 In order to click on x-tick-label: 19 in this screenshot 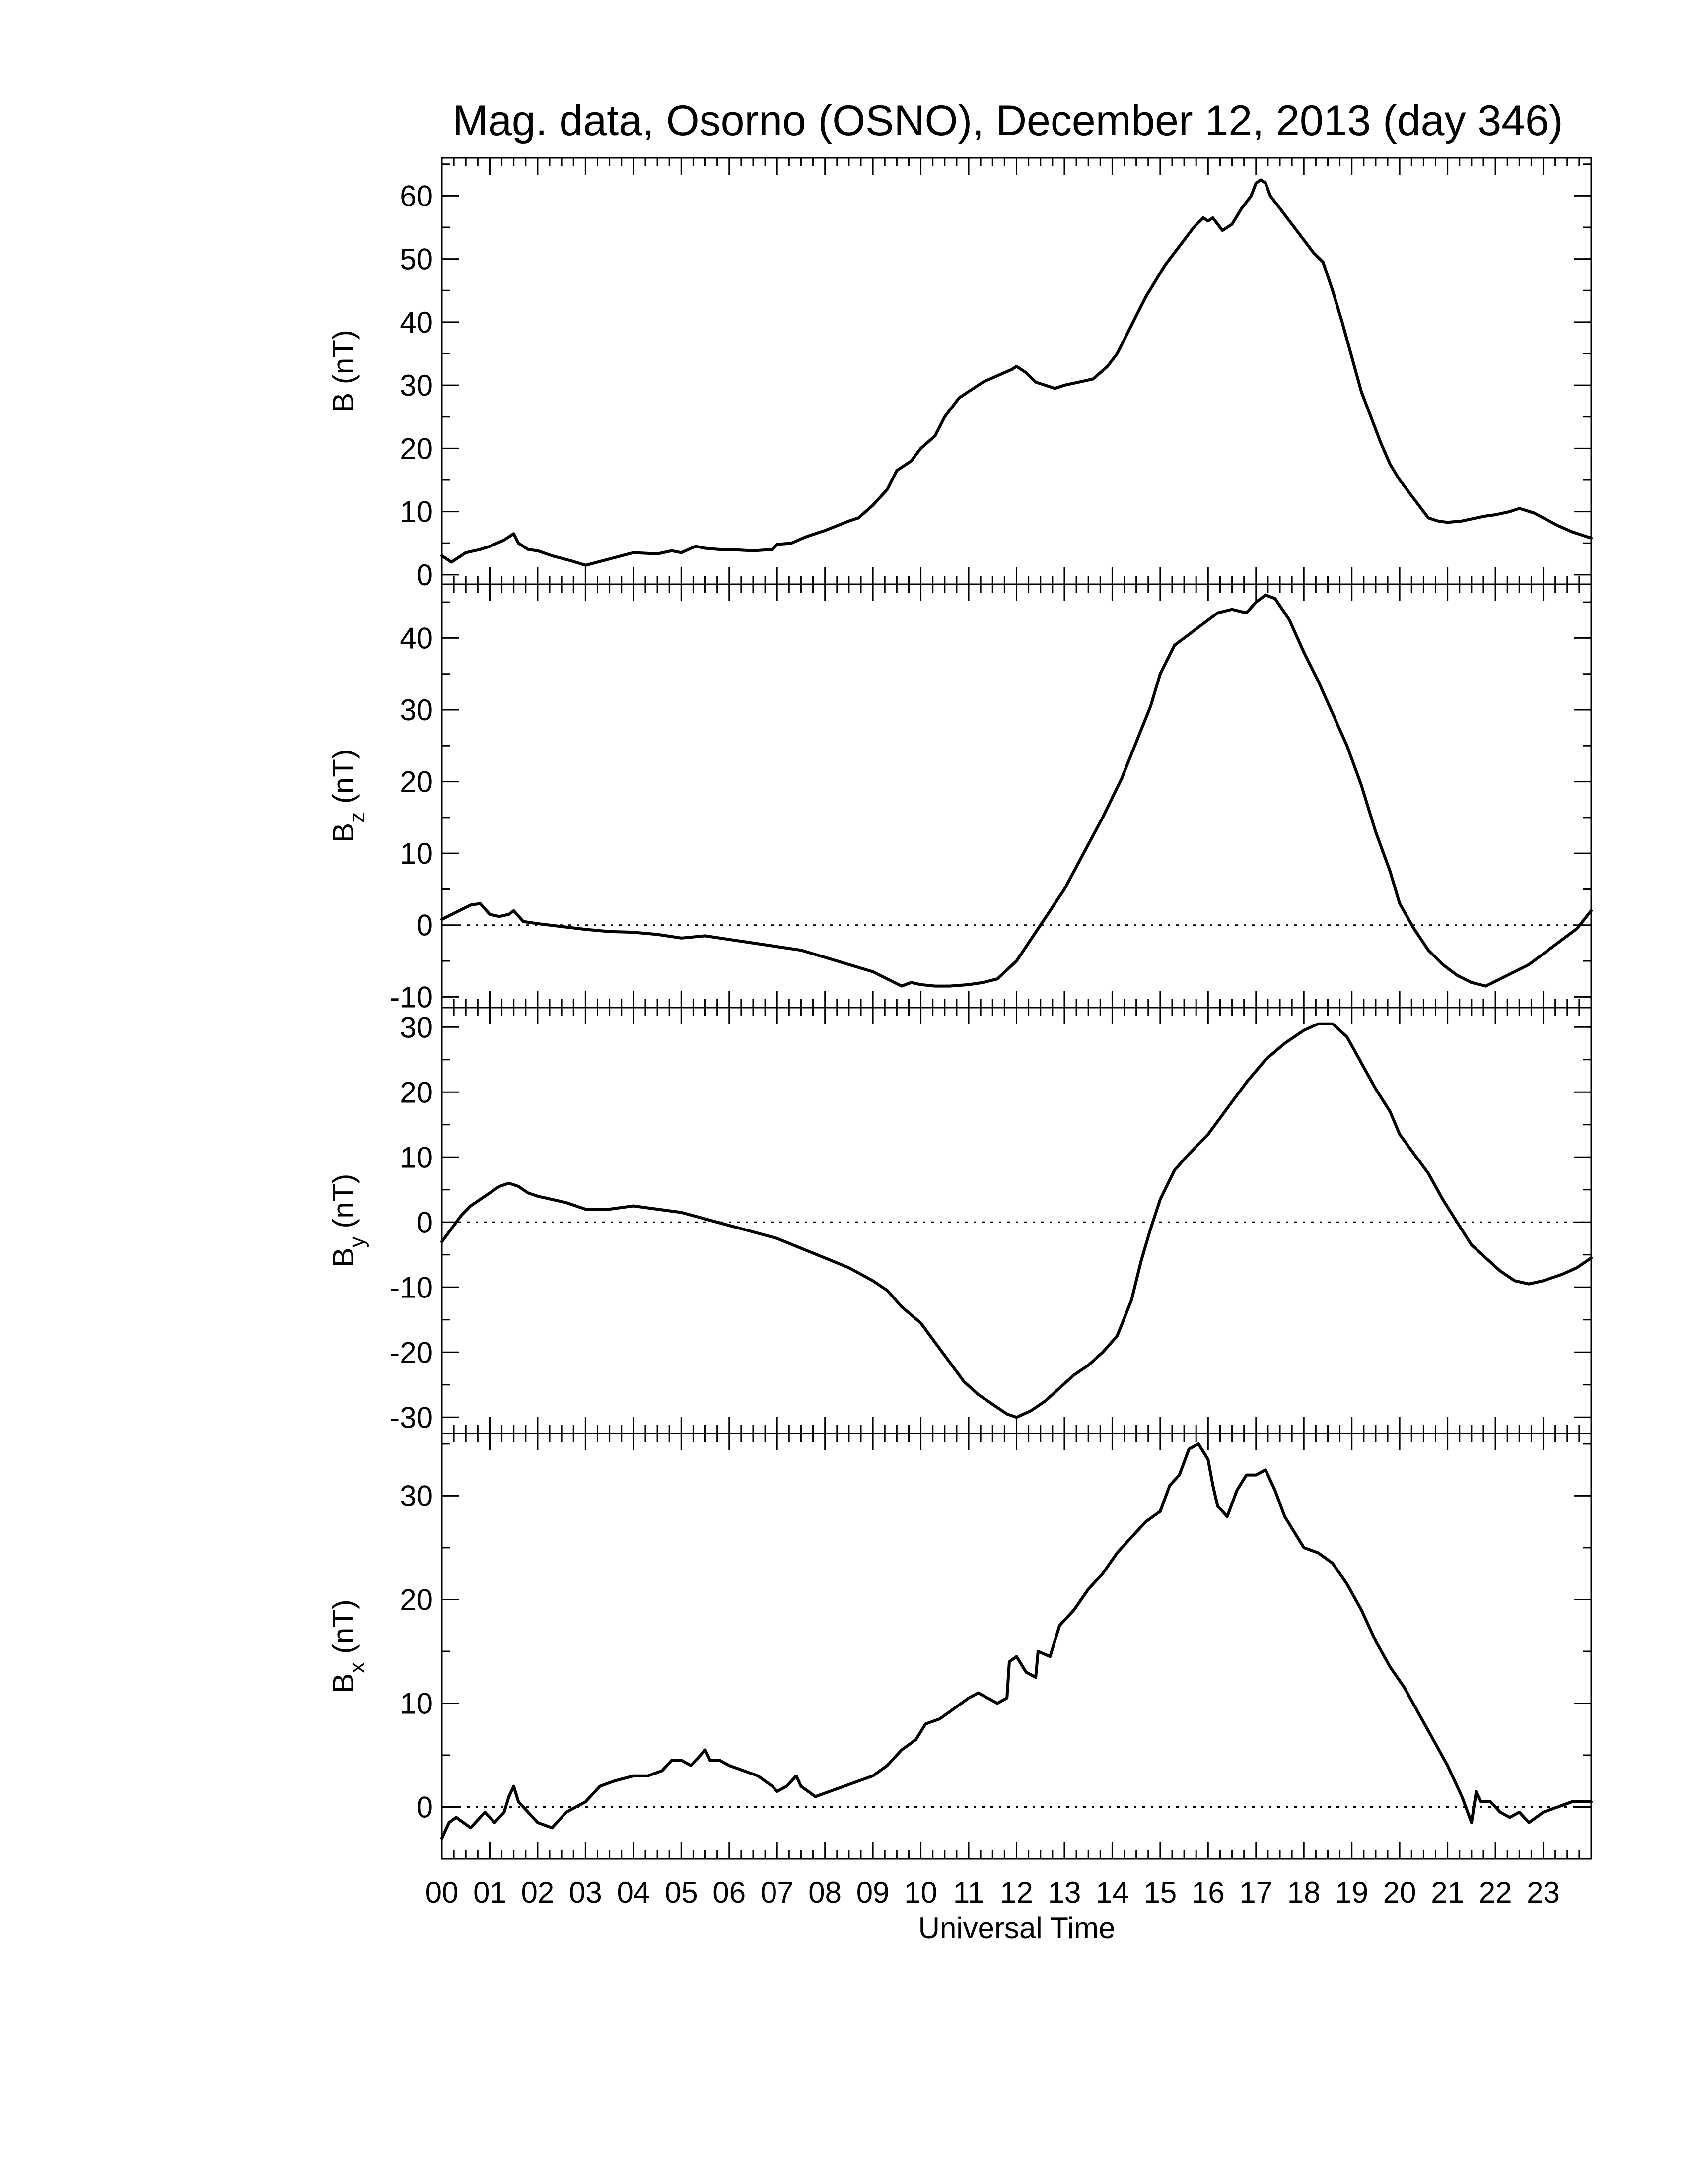, I will do `click(1351, 1892)`.